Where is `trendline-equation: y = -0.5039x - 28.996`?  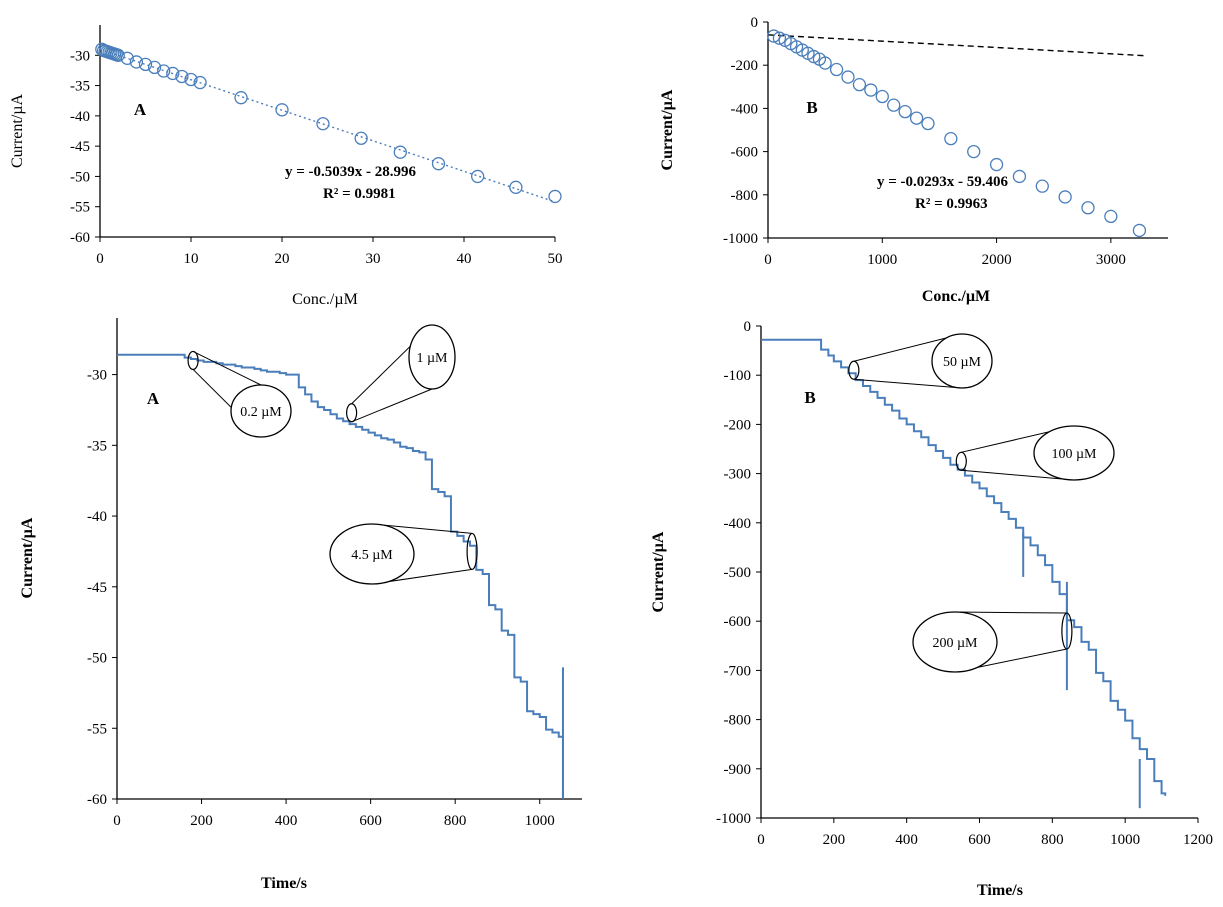
trendline-equation: y = -0.5039x - 28.996 is located at coordinates (351, 172).